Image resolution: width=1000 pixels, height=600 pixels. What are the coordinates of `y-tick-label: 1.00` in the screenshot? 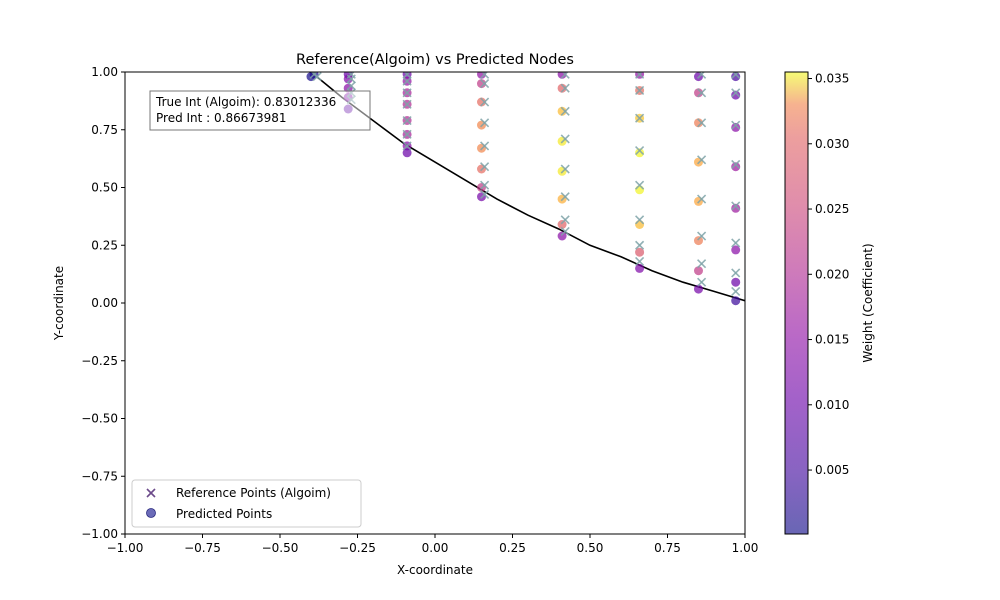 It's located at (104, 72).